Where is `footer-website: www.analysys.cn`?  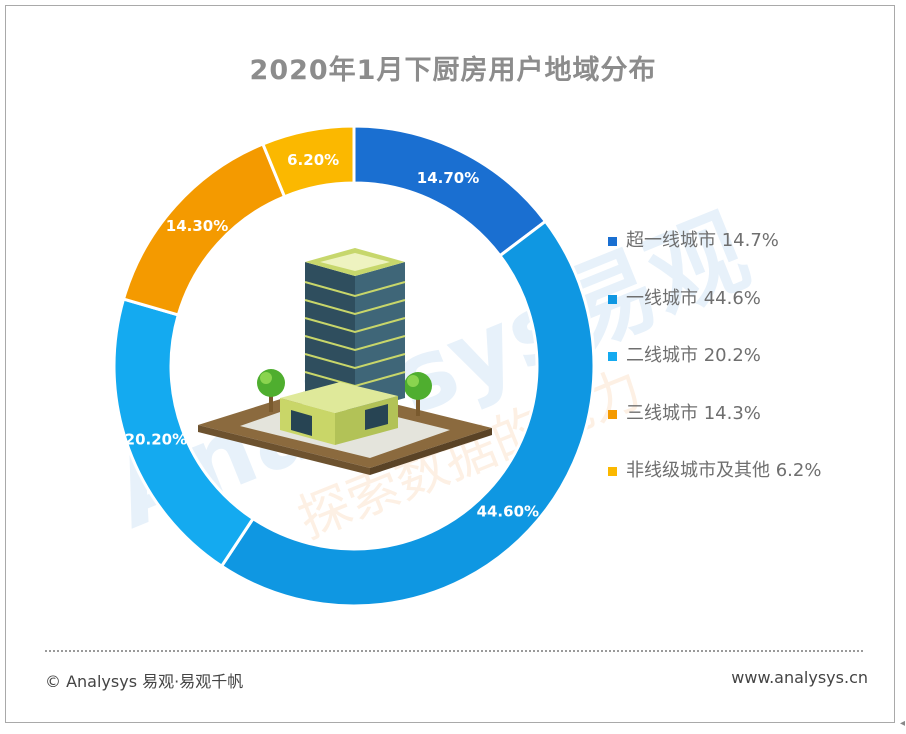
footer-website: www.analysys.cn is located at coordinates (799, 677).